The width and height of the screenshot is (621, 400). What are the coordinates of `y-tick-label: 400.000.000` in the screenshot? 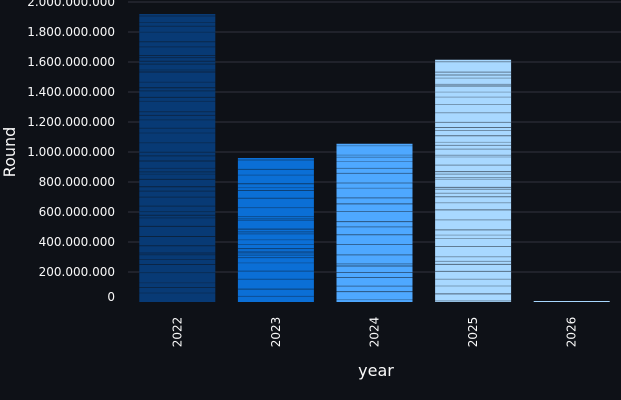 It's located at (77, 242).